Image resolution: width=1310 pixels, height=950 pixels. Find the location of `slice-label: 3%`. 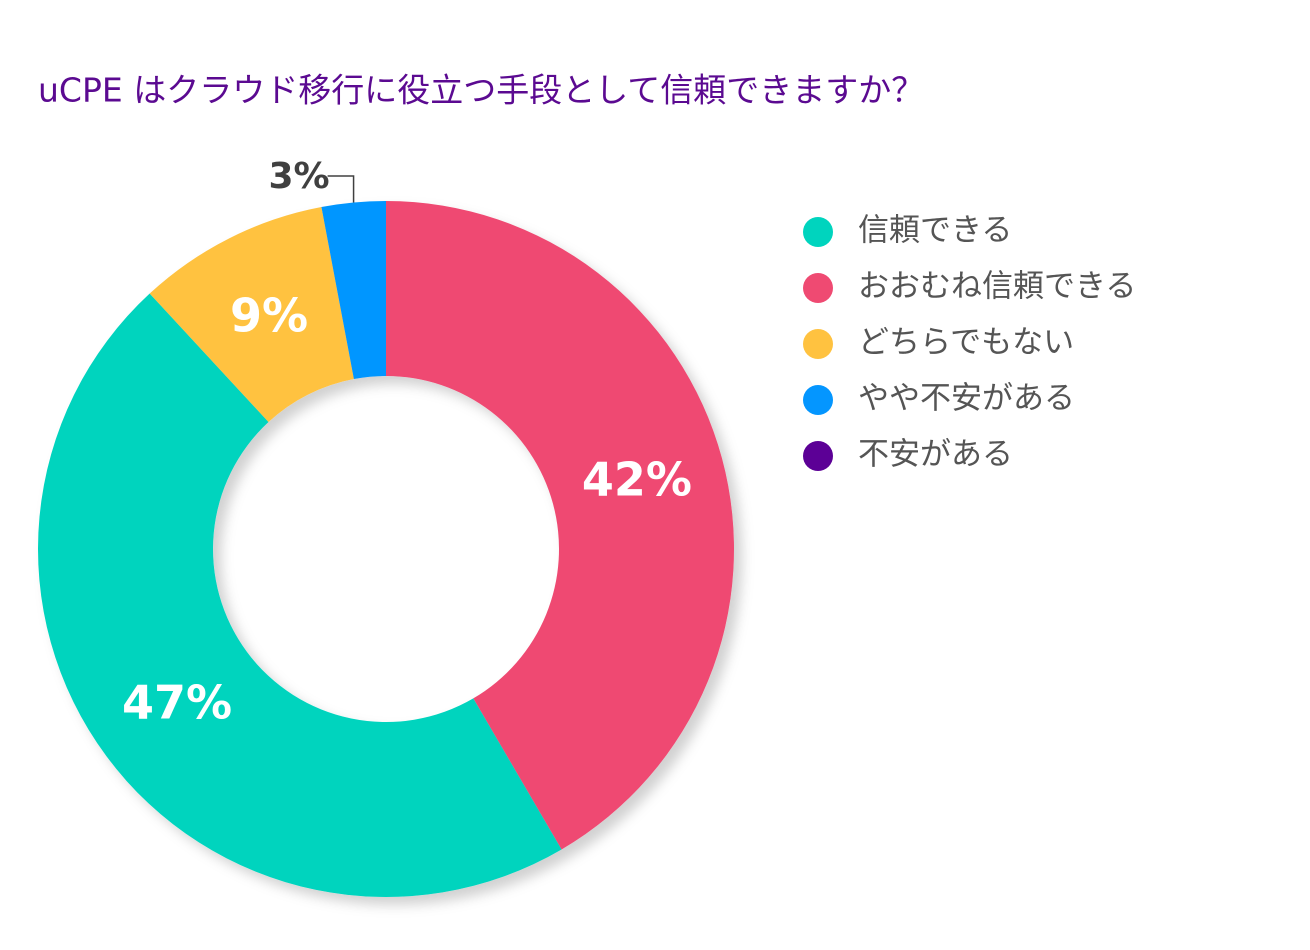

slice-label: 3% is located at coordinates (298, 176).